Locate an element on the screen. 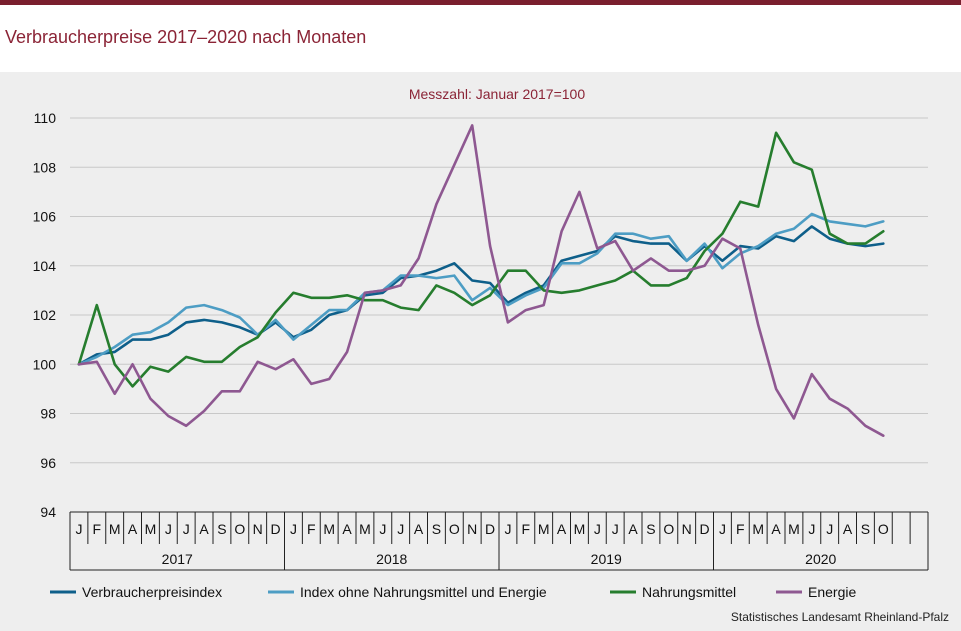  y-tick-label: 100 is located at coordinates (45, 364).